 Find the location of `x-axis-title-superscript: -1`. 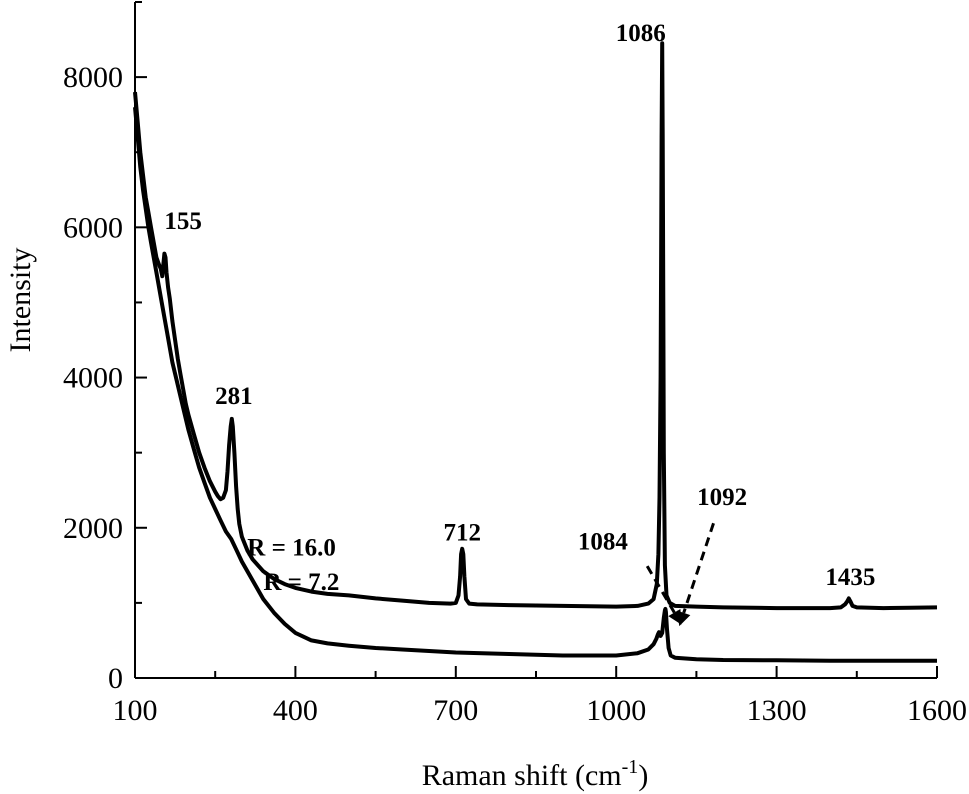

x-axis-title-superscript: -1 is located at coordinates (630, 767).